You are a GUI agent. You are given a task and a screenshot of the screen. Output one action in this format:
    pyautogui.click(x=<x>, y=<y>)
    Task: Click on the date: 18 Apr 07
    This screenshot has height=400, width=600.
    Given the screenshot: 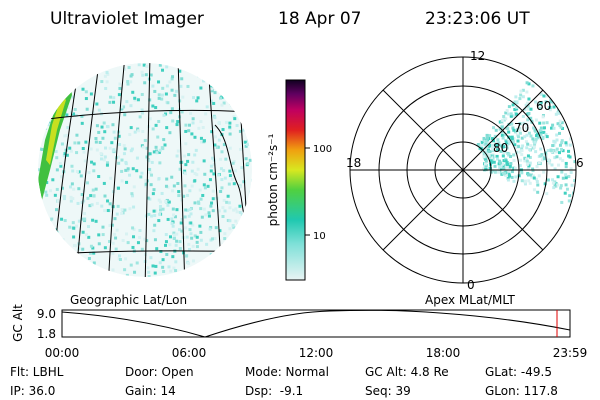 What is the action you would take?
    pyautogui.click(x=319, y=19)
    